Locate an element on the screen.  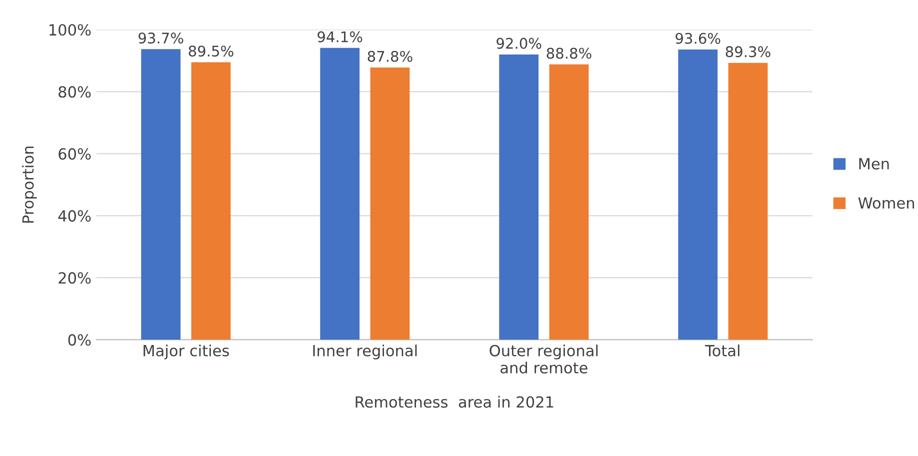
data-label: 93.6% is located at coordinates (698, 38).